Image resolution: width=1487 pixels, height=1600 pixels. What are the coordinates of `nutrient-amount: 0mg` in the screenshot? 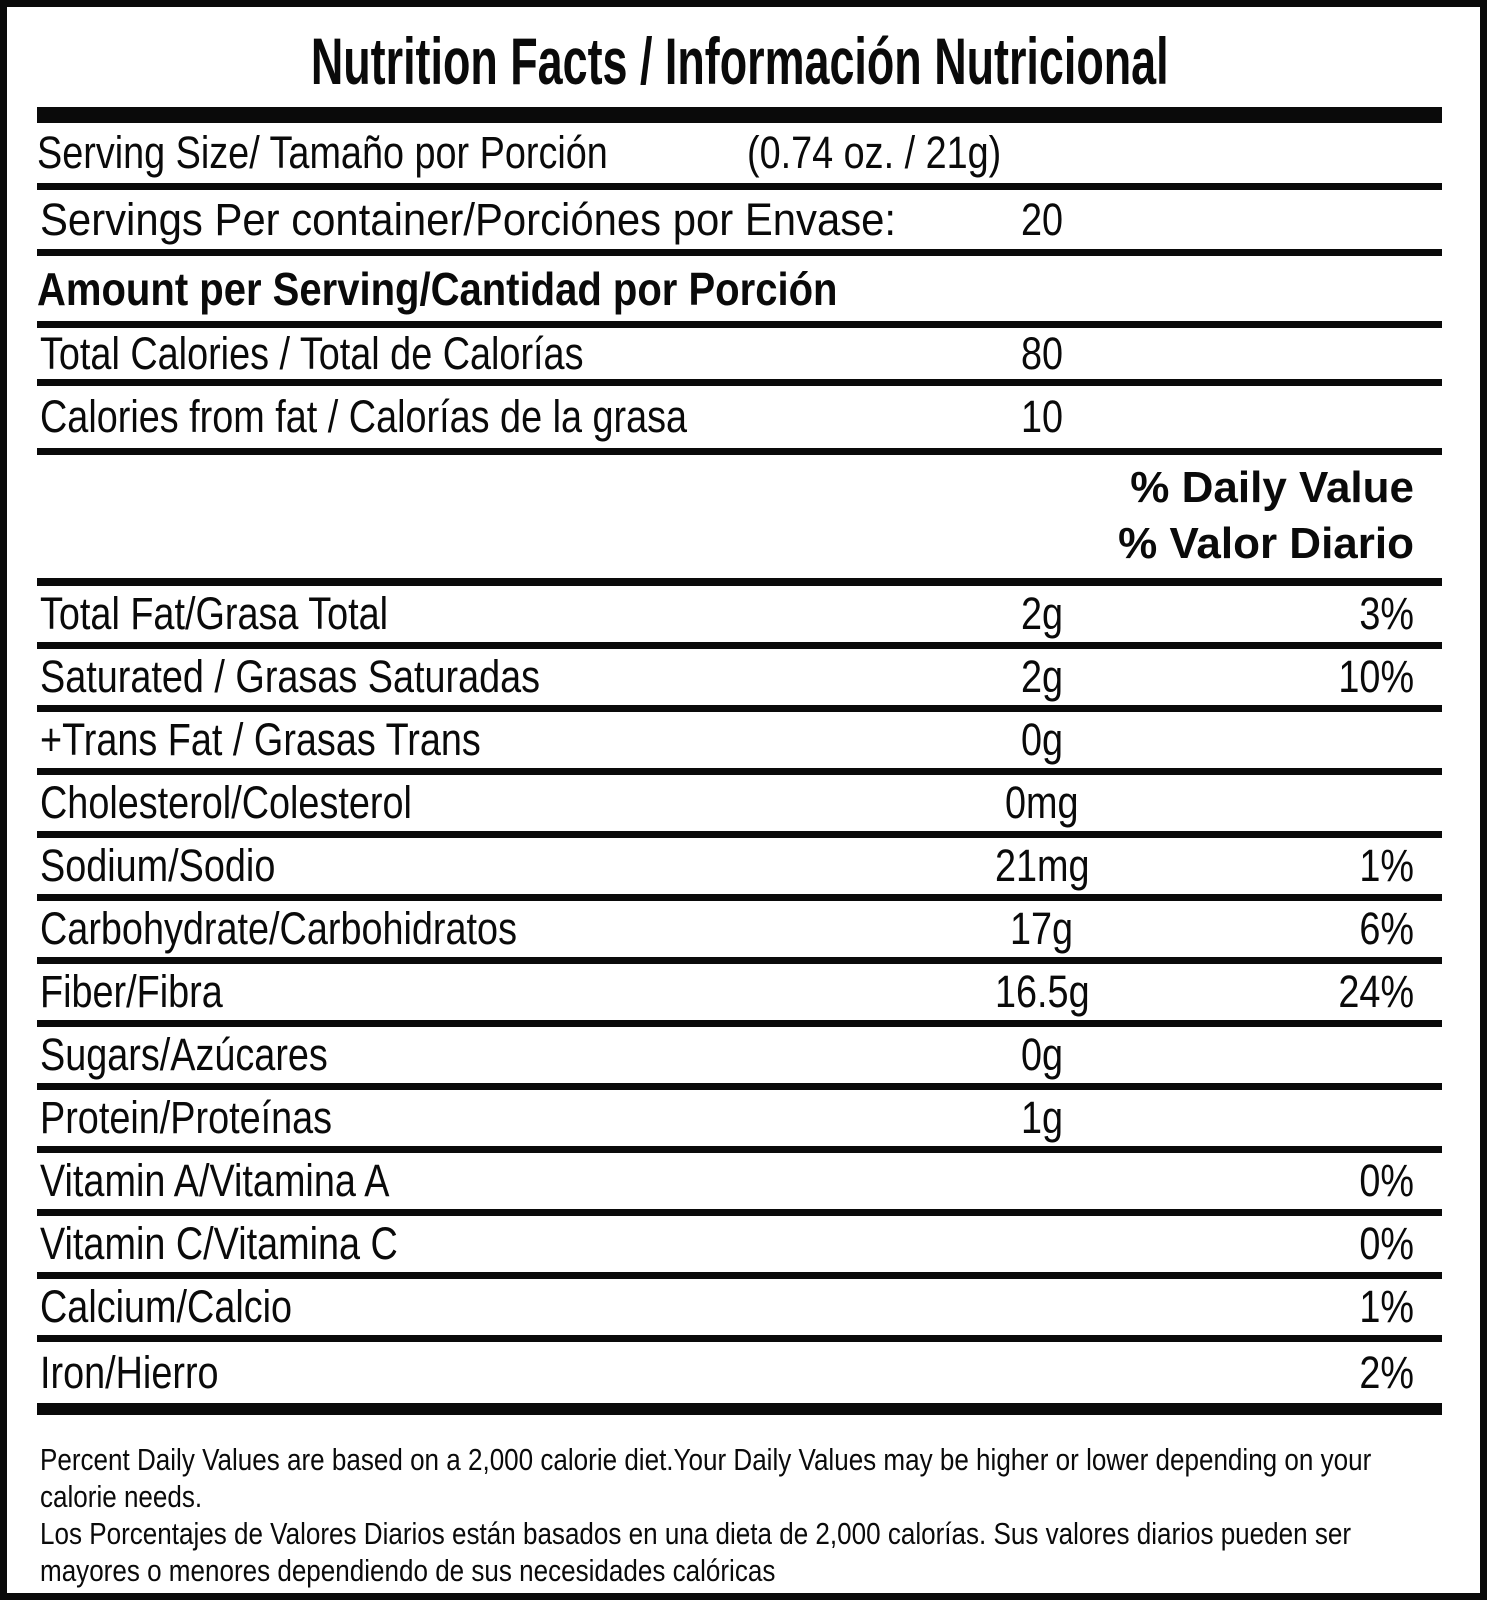 It's located at (1042, 802).